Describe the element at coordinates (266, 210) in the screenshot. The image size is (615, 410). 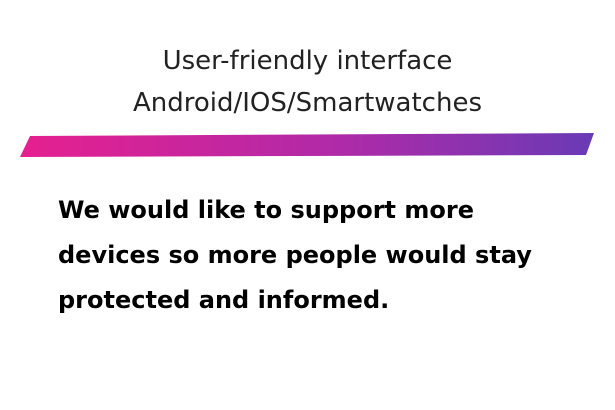
I see `body-line-1: We would like to support more` at that location.